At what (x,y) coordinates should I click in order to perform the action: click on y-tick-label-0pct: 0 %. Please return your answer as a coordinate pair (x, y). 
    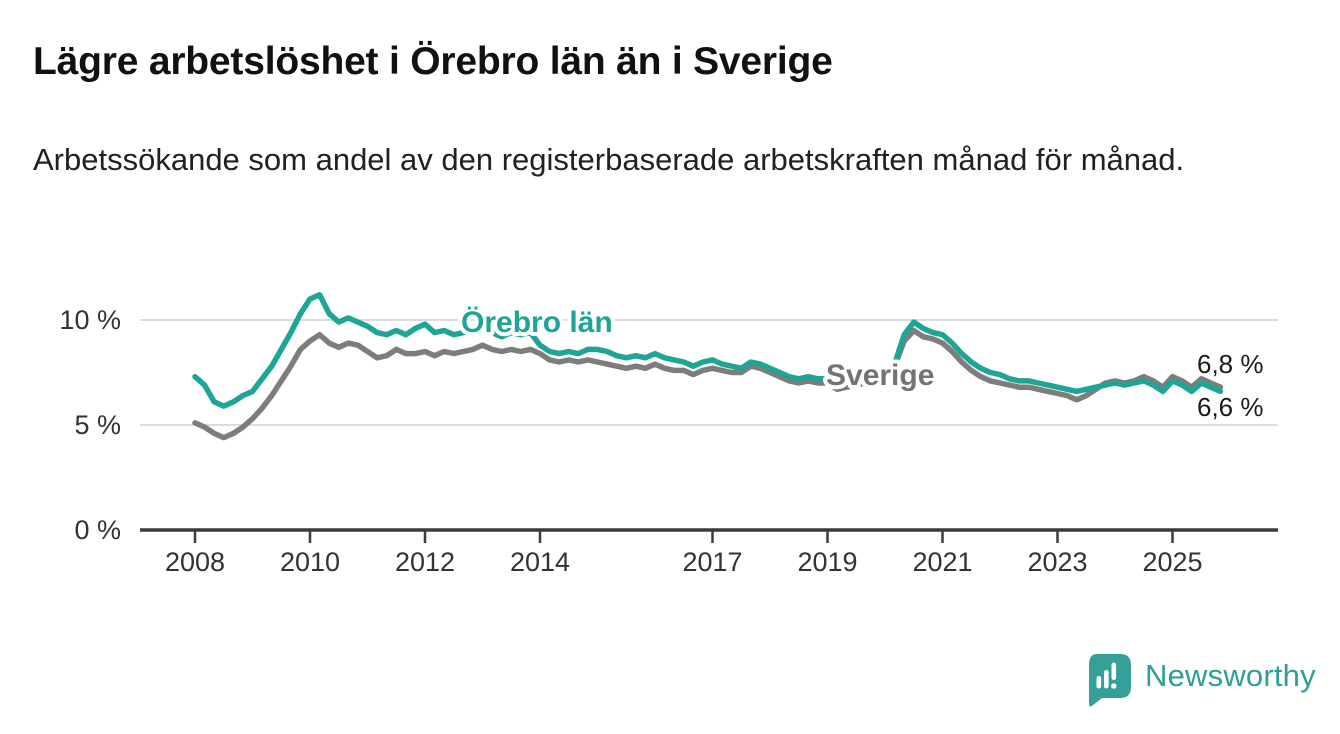
    Looking at the image, I should click on (97, 530).